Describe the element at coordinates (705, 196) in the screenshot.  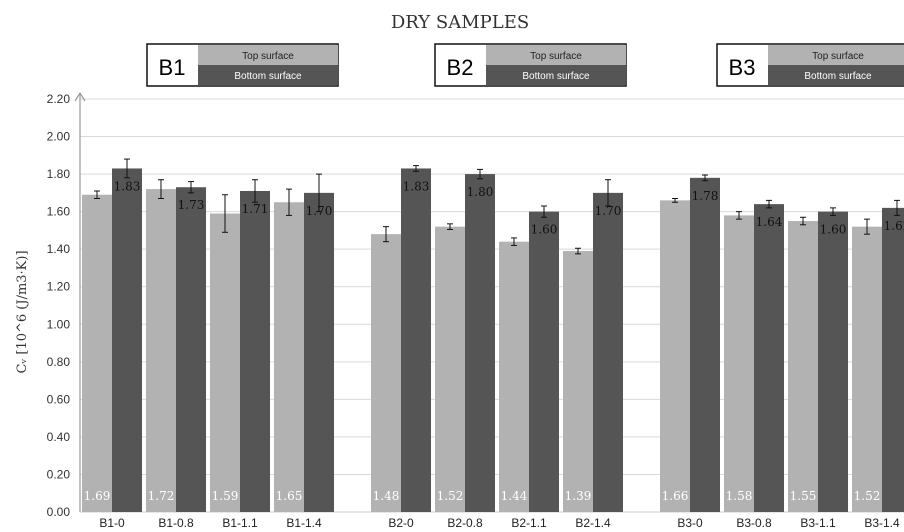
I see `data-label-bottom-surface: 1.78` at that location.